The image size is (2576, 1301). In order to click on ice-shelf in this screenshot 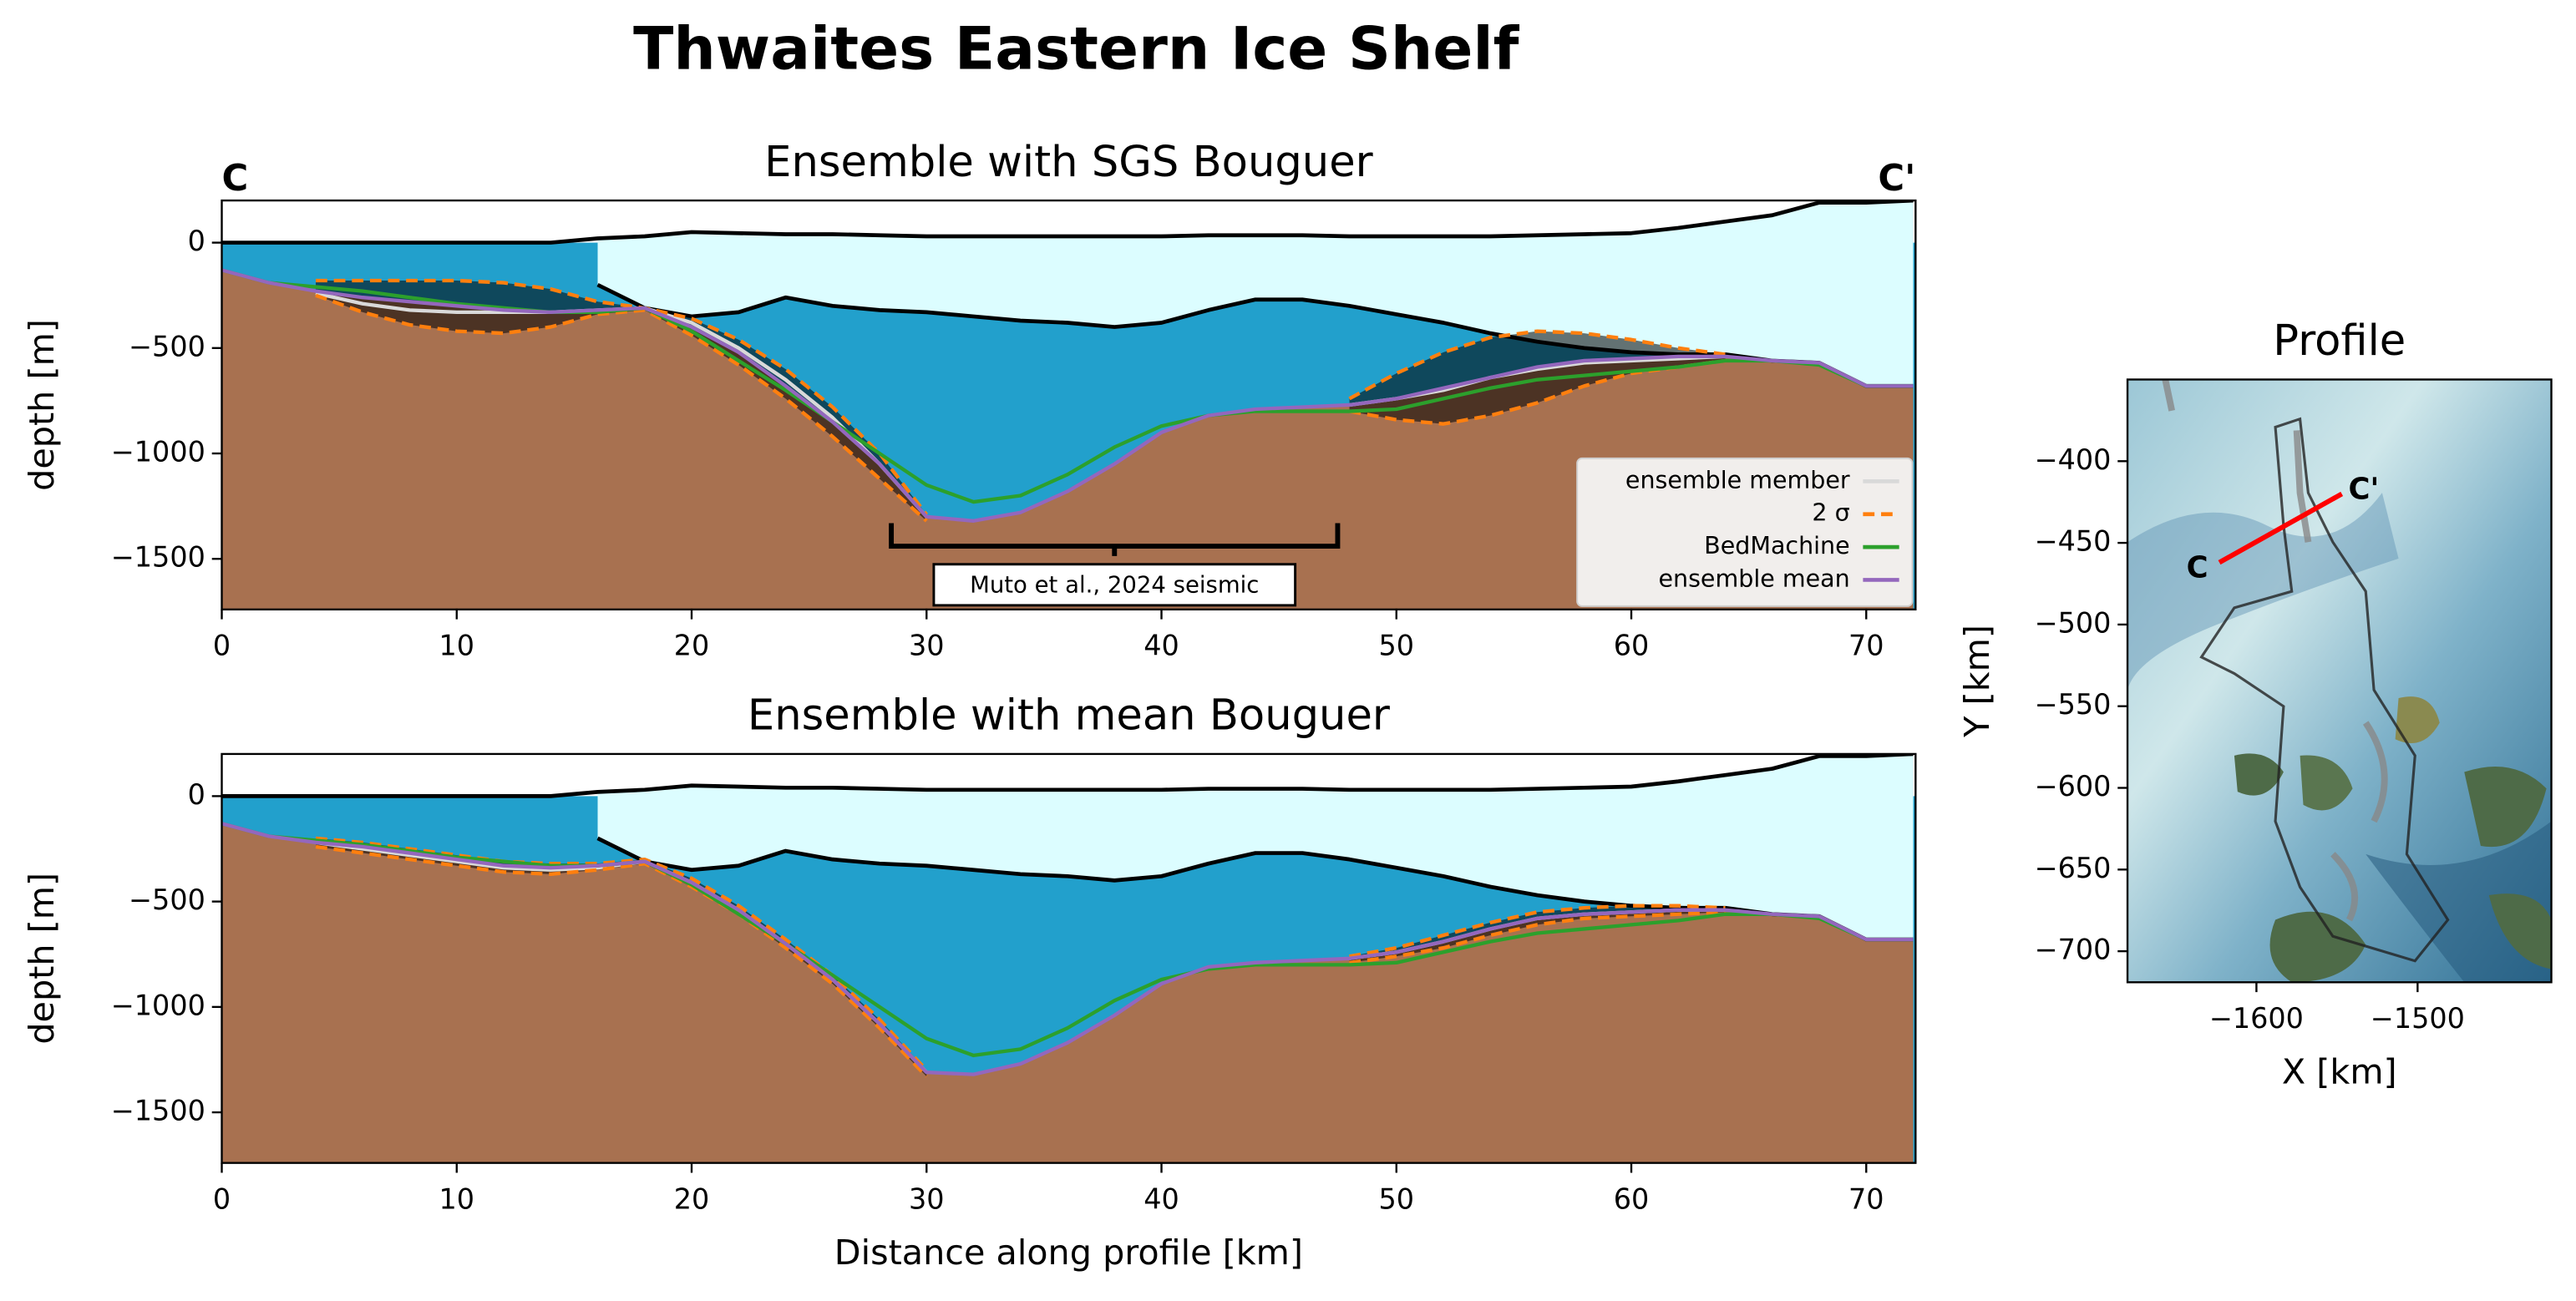, I will do `click(1255, 846)`.